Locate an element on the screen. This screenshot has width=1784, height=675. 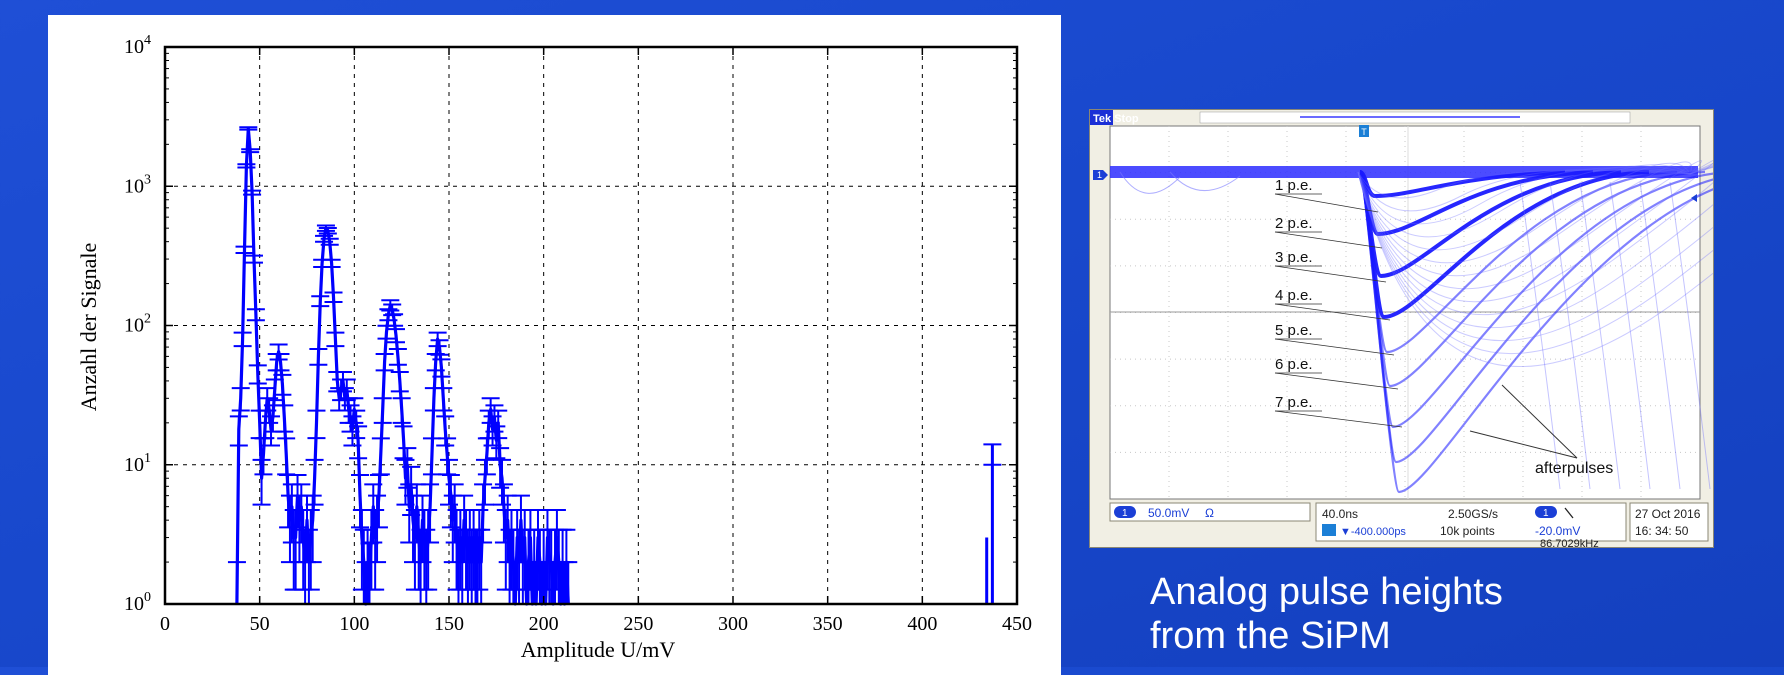
datetime-box is located at coordinates (1669, 522).